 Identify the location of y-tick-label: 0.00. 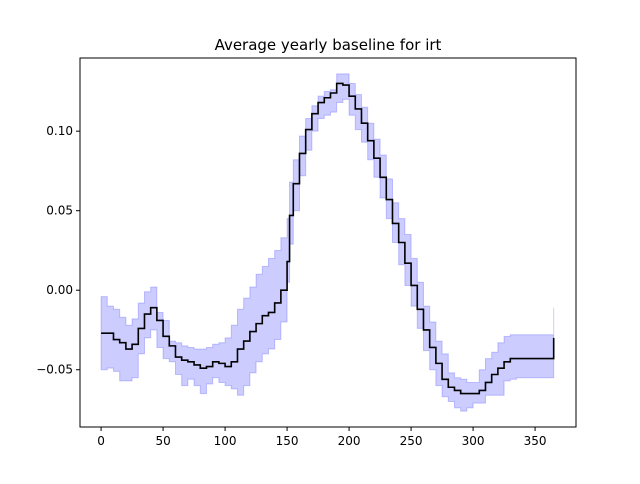
(59, 290).